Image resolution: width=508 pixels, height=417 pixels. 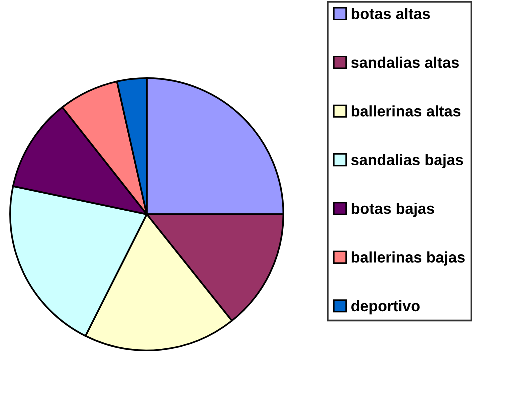 I want to click on legend-label: ballerinas bajas, so click(x=408, y=259).